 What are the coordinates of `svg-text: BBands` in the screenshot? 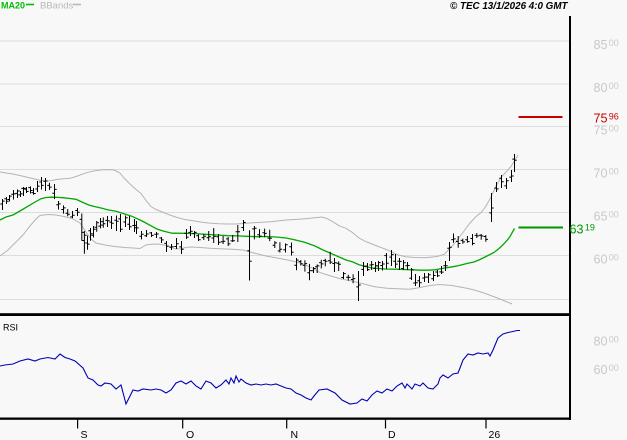 It's located at (57, 6).